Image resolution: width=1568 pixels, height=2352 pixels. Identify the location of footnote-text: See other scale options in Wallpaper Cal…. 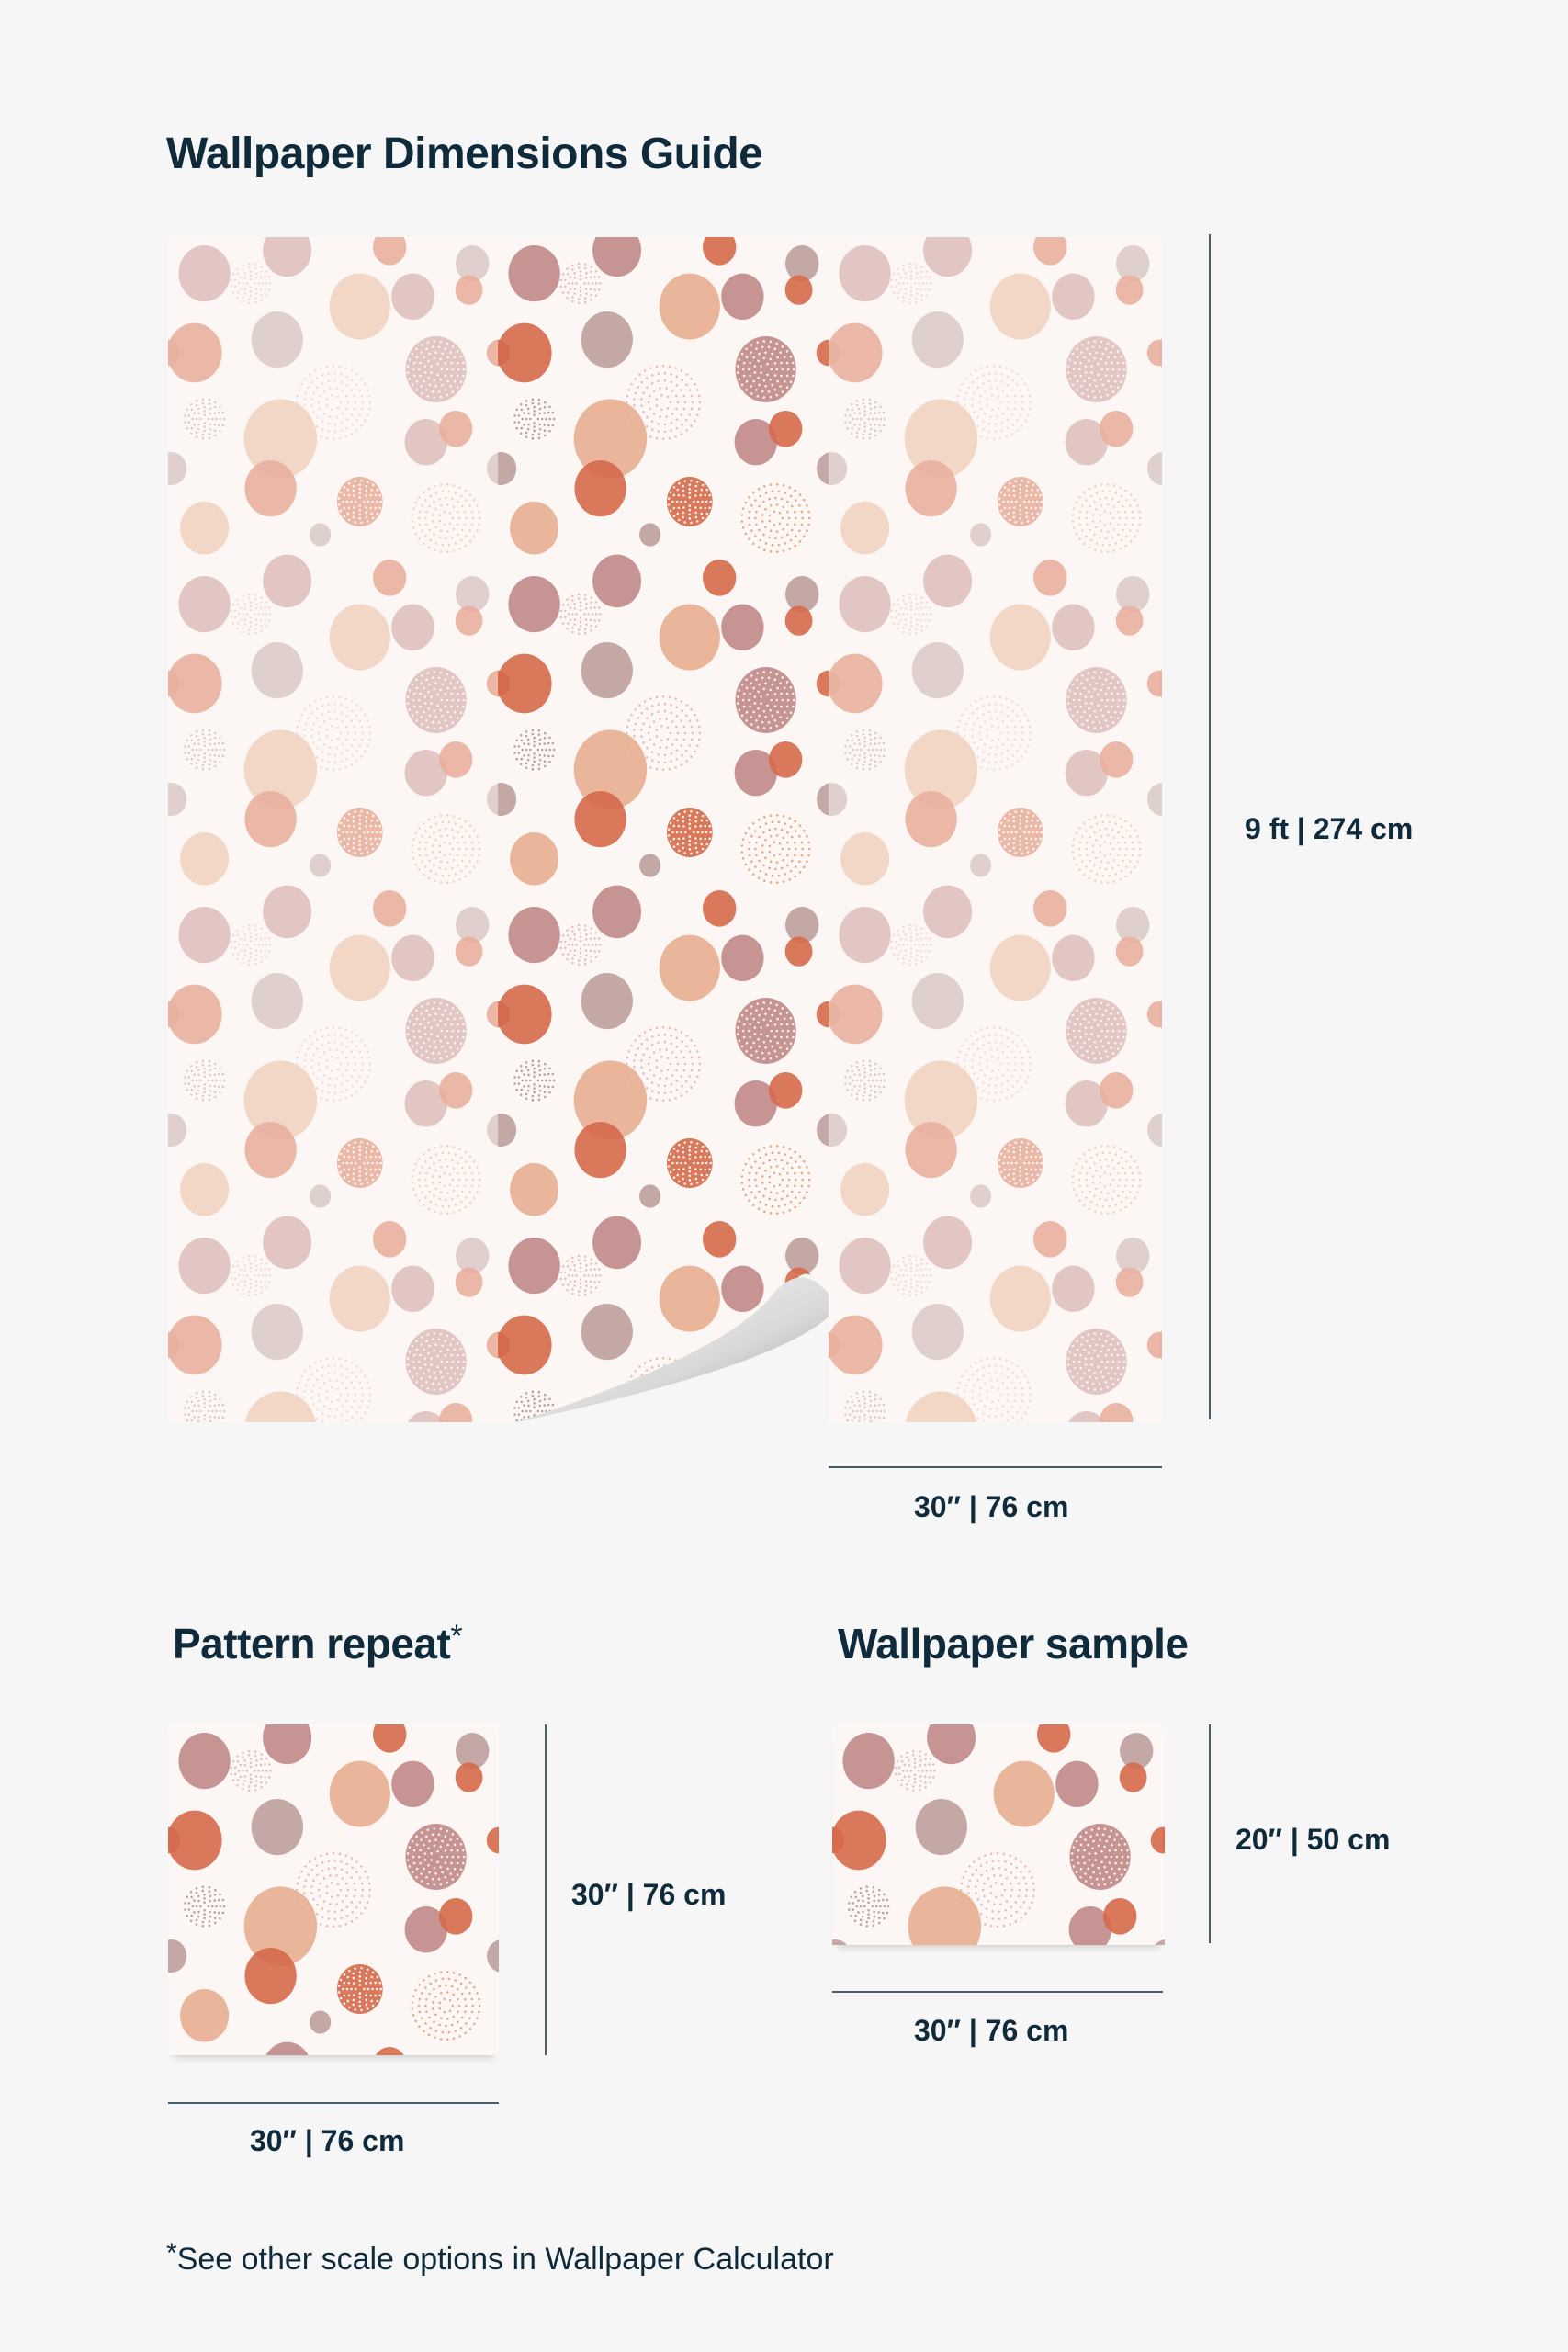
(505, 2259).